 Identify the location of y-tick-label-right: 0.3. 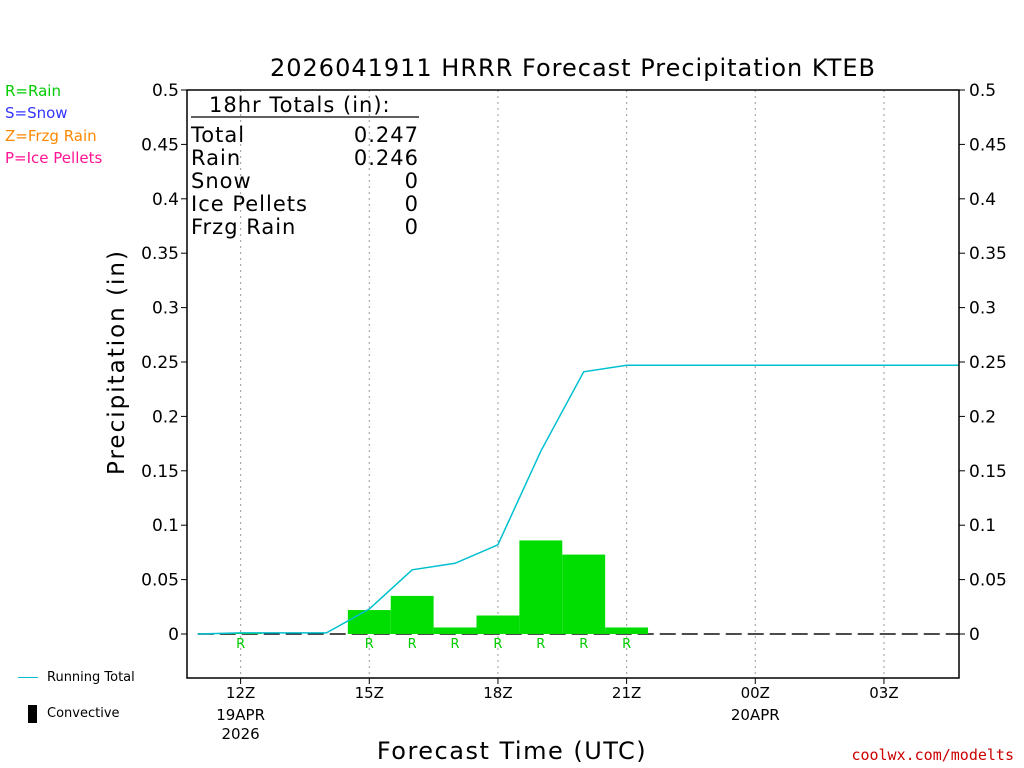
(982, 309).